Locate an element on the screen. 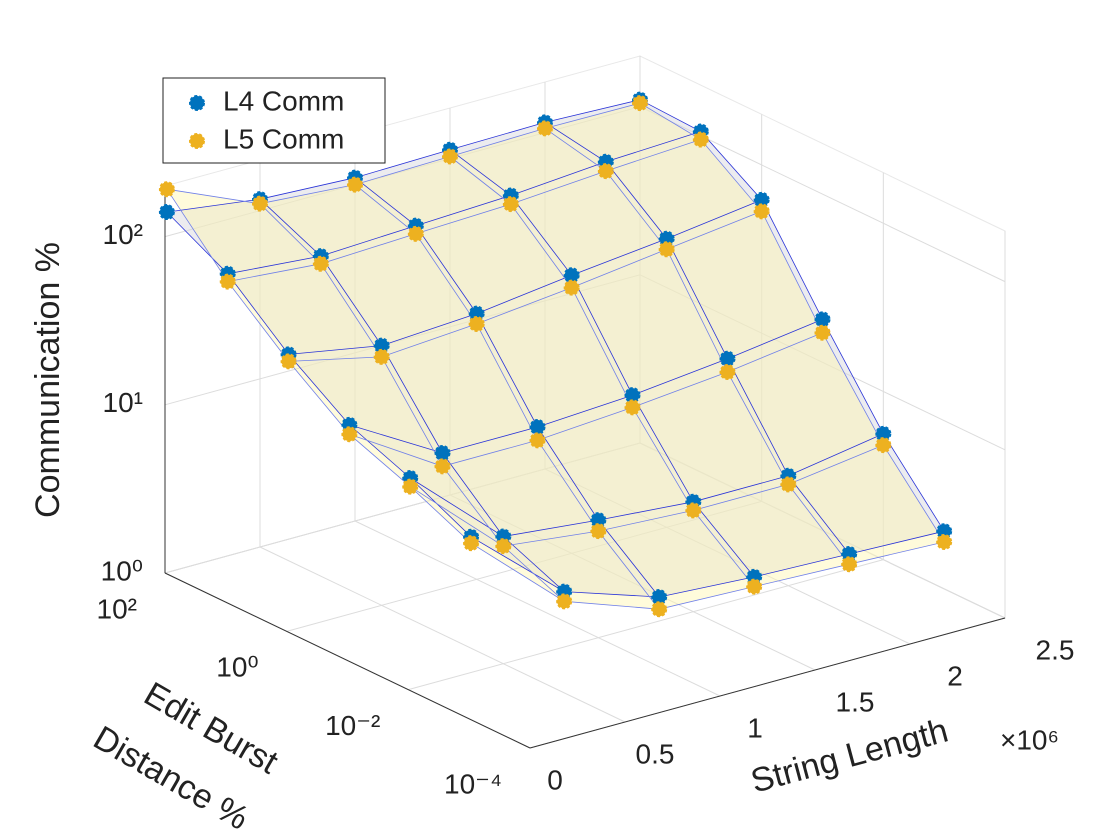 The height and width of the screenshot is (840, 1120). legend-box is located at coordinates (274, 120).